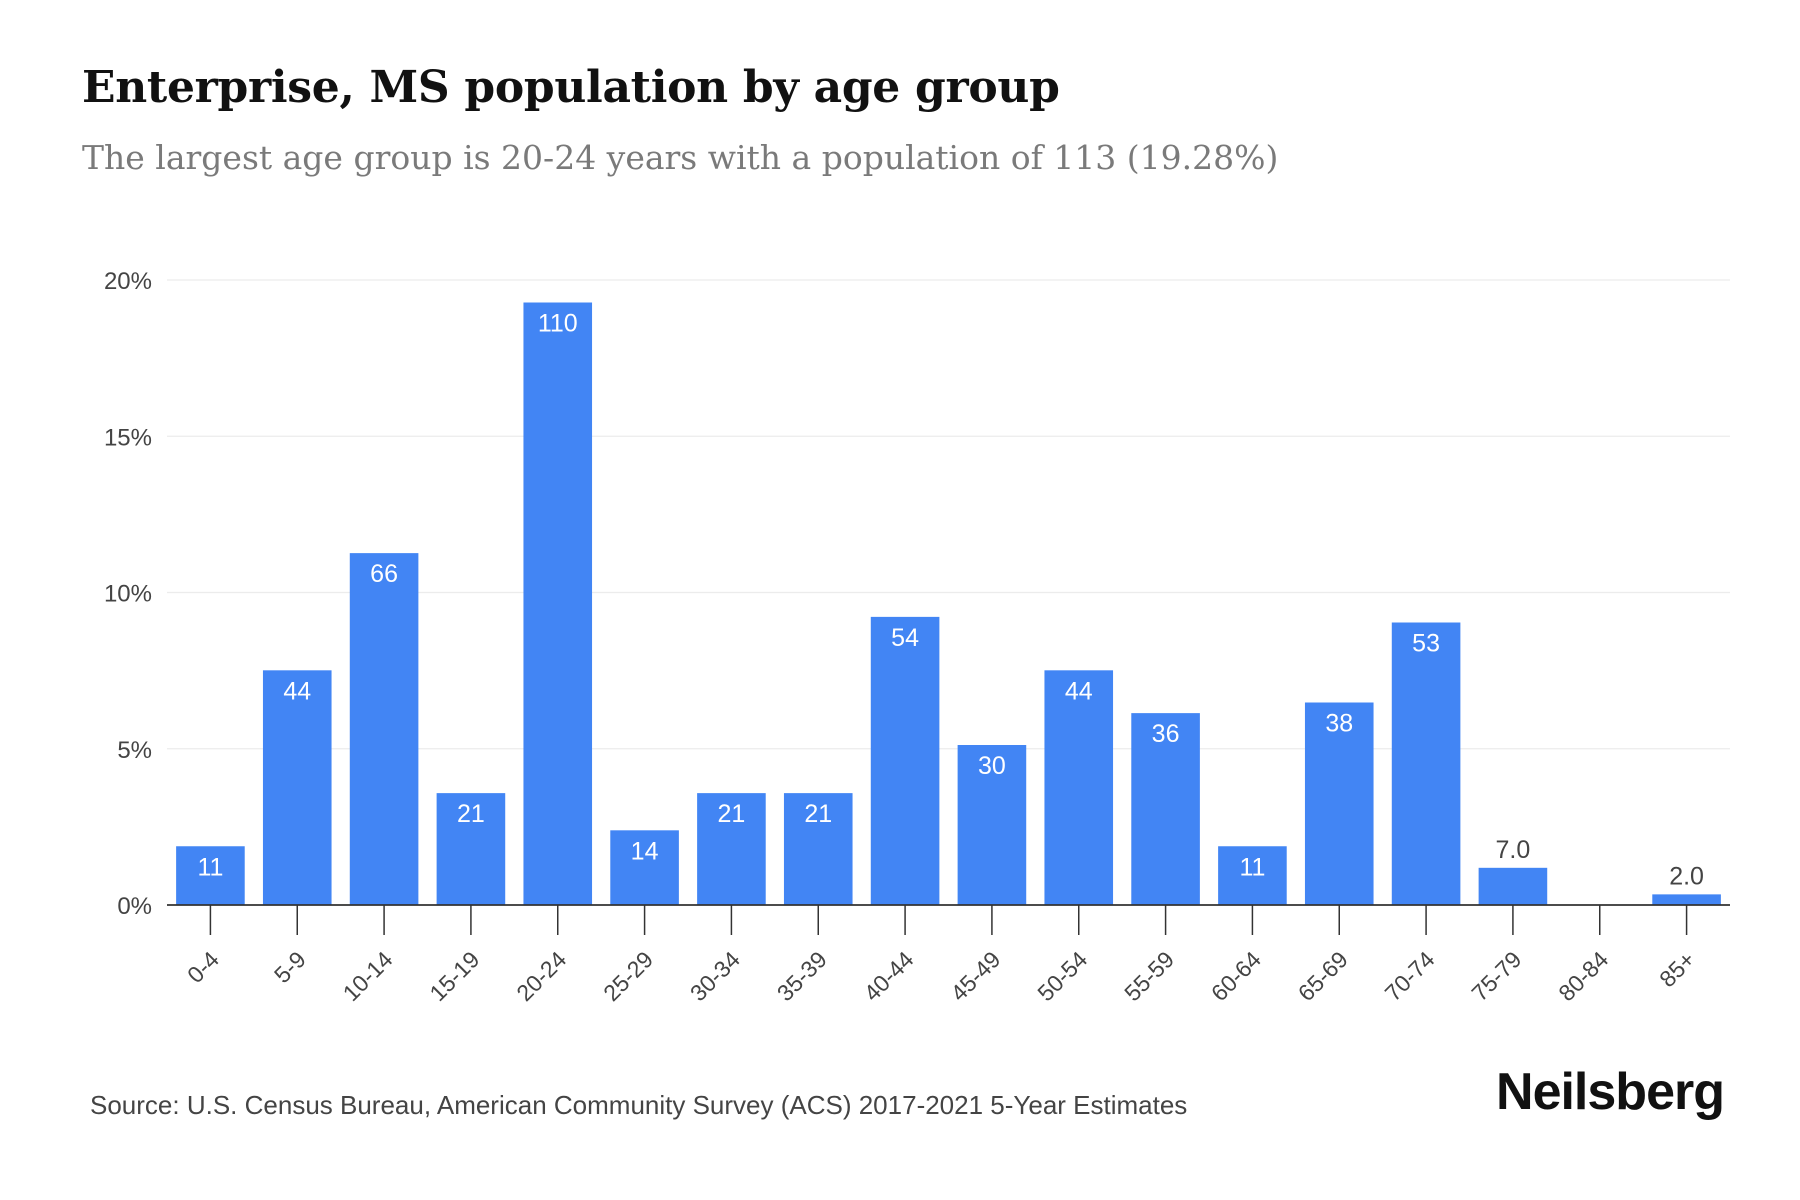 This screenshot has height=1200, width=1800. I want to click on data-label-15-19: 21, so click(471, 814).